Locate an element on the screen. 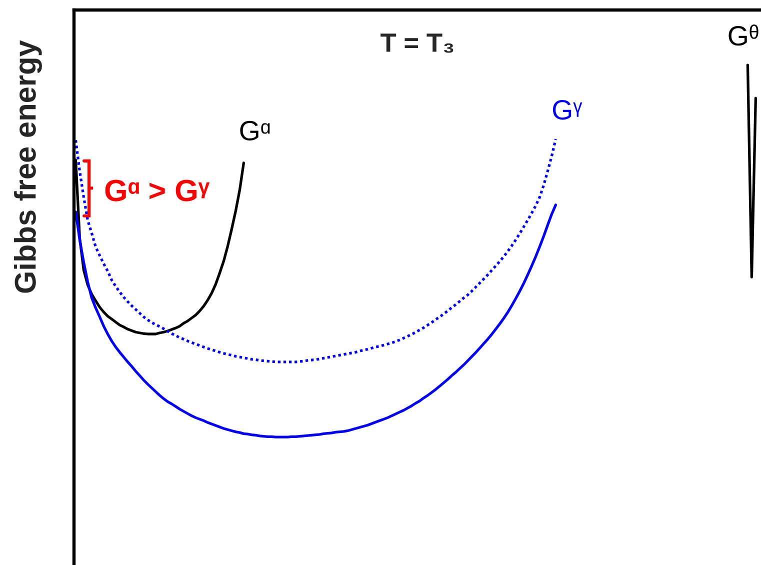 The height and width of the screenshot is (565, 761). annotation: Gᵅ > Gᵞ is located at coordinates (157, 191).